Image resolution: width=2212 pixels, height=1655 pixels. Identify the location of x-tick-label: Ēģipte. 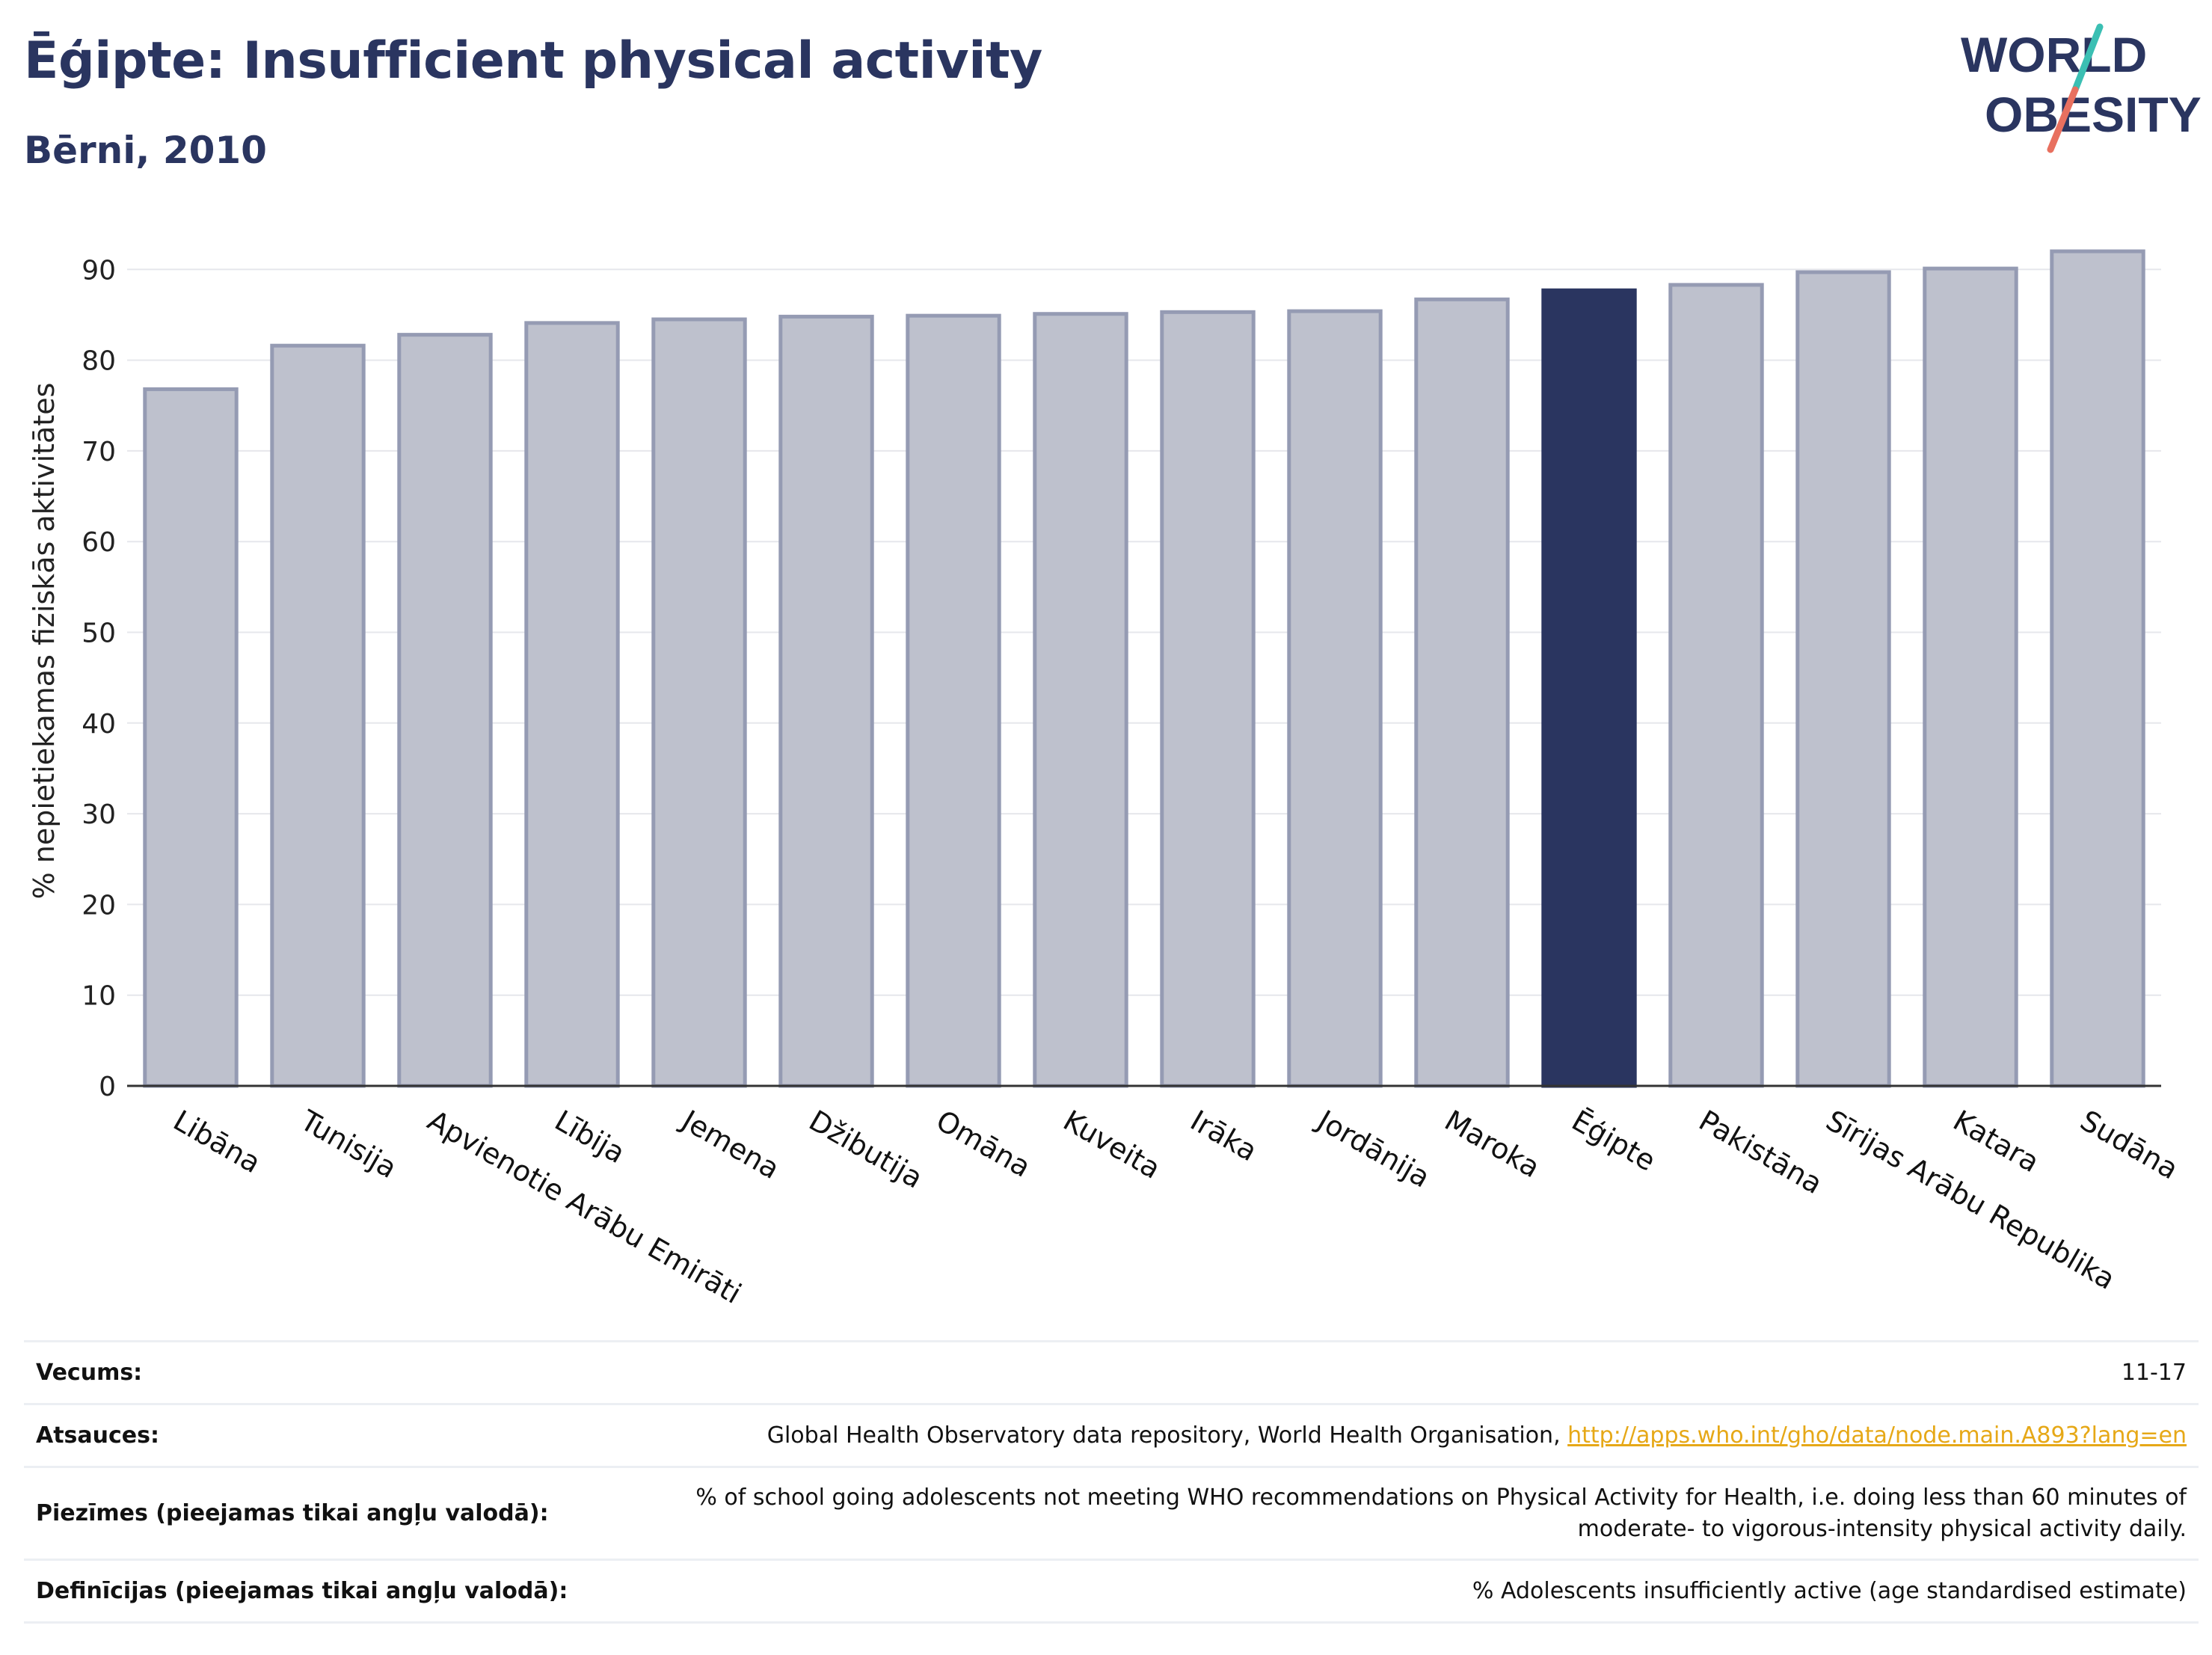
(1614, 1141).